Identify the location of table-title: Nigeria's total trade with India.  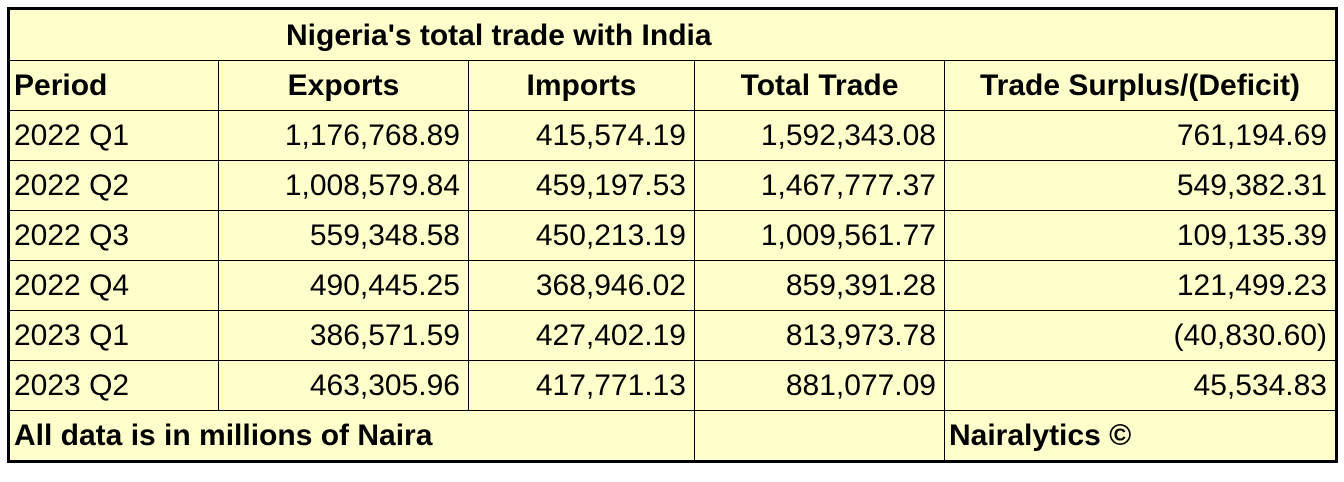
(672, 34).